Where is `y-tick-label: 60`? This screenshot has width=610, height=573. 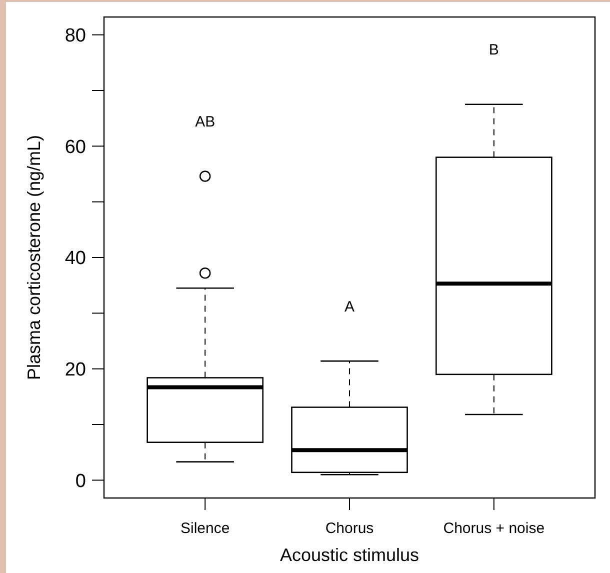 y-tick-label: 60 is located at coordinates (75, 147).